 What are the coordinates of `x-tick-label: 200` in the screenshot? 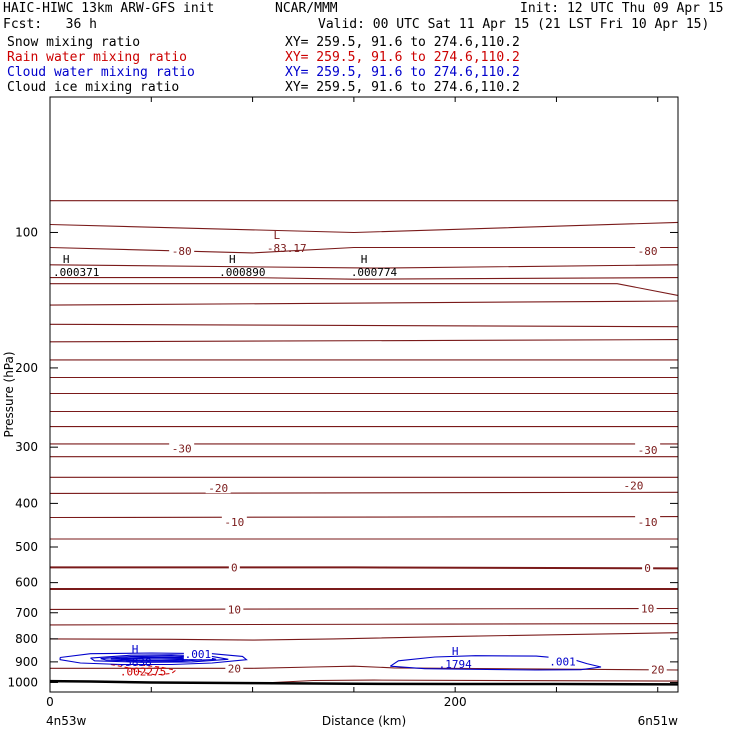 It's located at (455, 702).